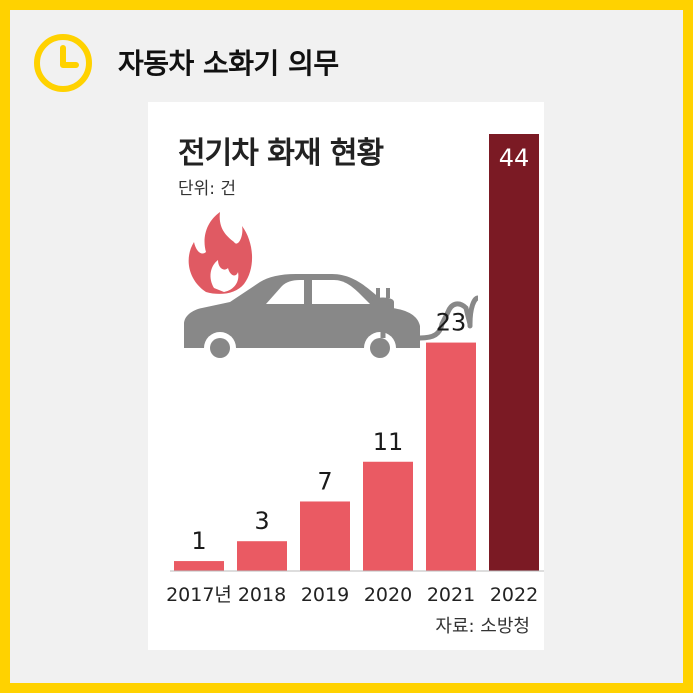 The image size is (693, 693). What do you see at coordinates (514, 352) in the screenshot?
I see `bar-2022` at bounding box center [514, 352].